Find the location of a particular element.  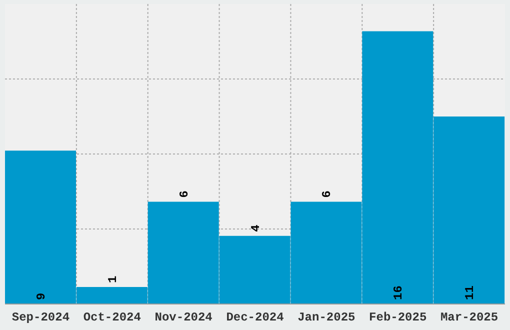

data-label: 4 is located at coordinates (255, 228).